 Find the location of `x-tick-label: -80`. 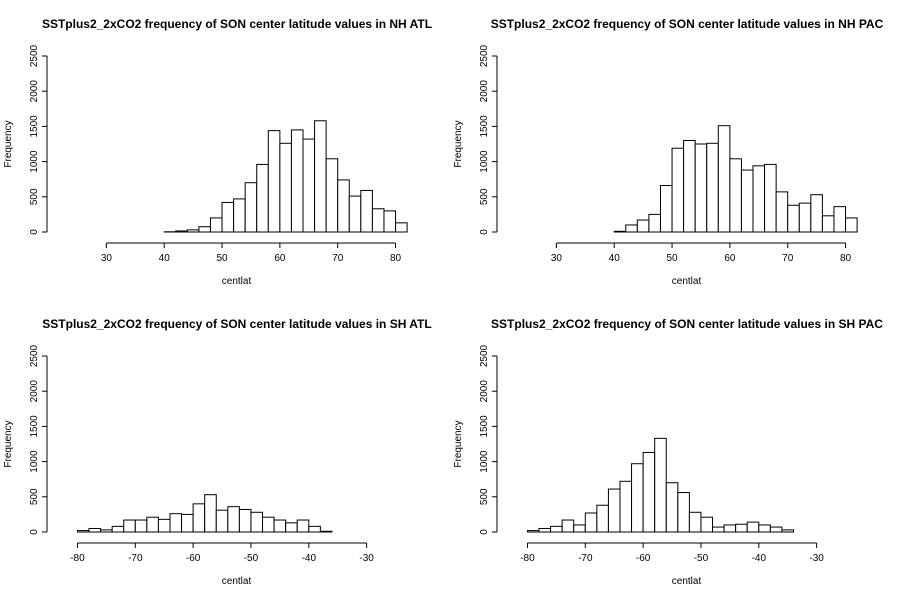

x-tick-label: -80 is located at coordinates (77, 558).